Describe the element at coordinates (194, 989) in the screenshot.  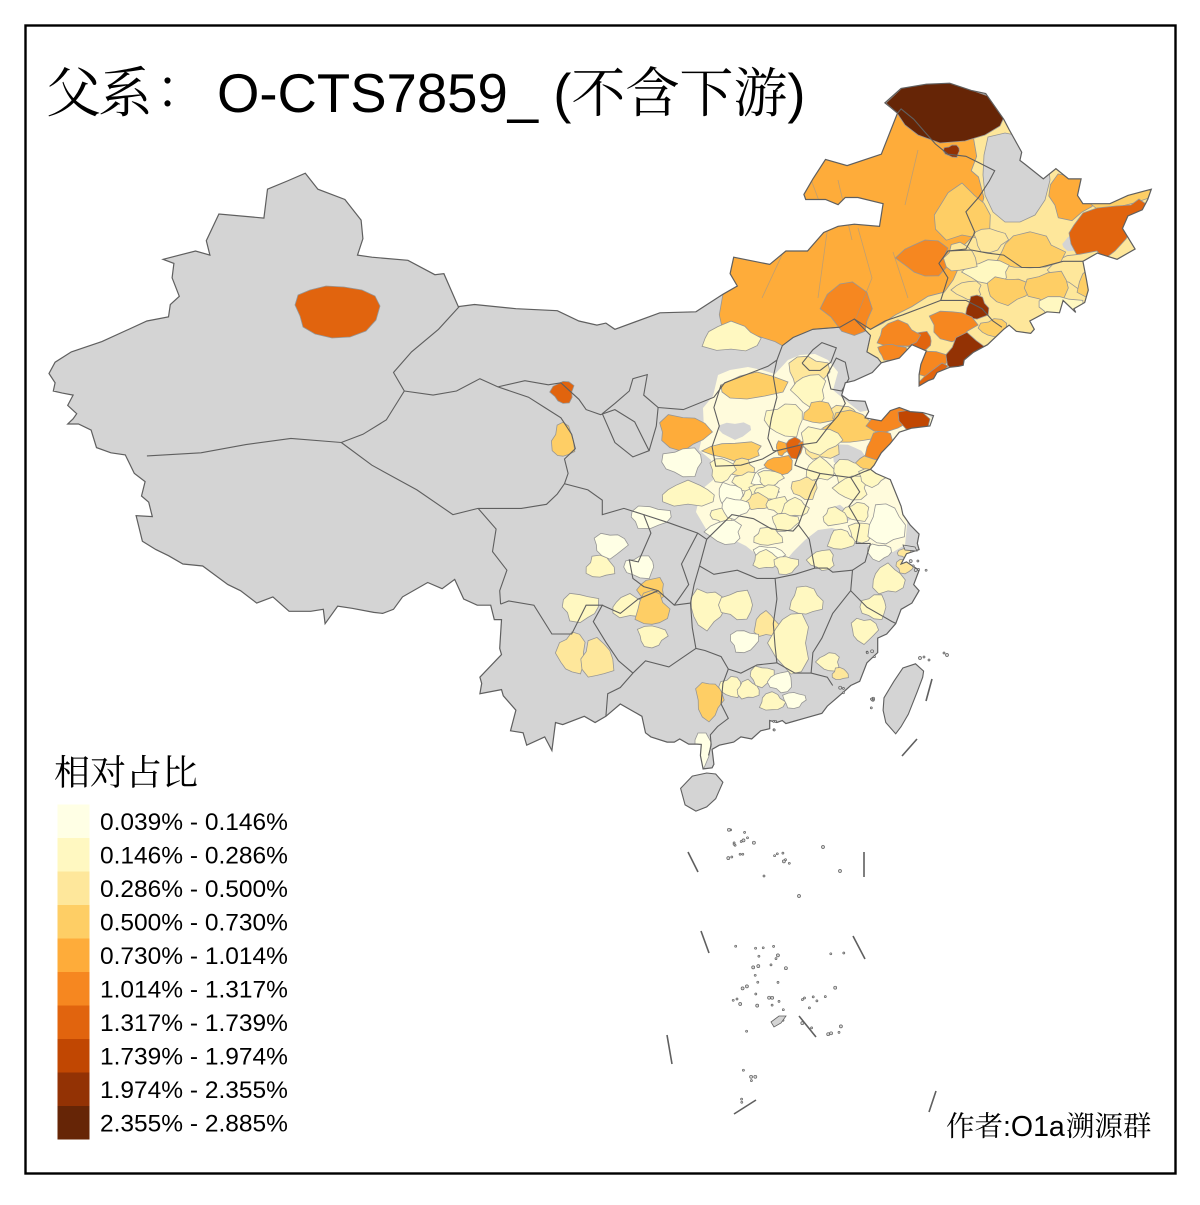
I see `svg-text: 1.014% - 1.317%` at that location.